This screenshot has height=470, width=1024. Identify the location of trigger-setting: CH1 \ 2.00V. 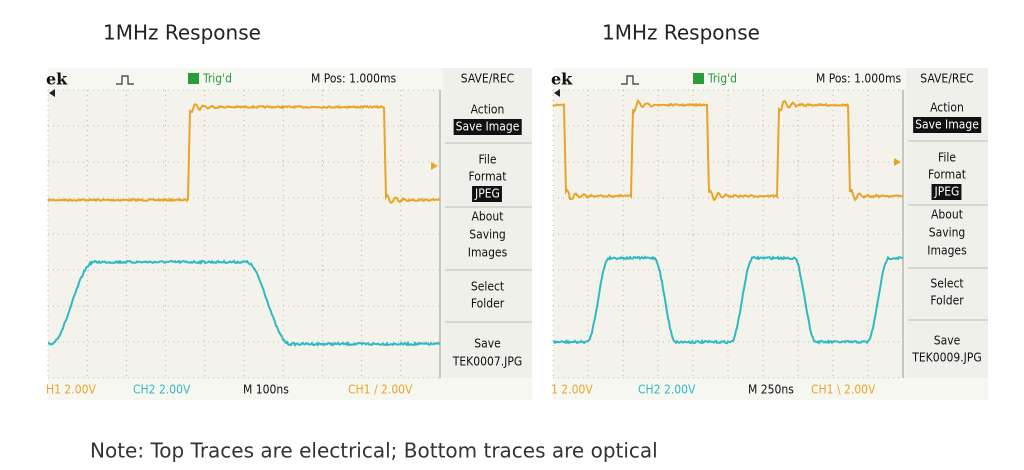
(843, 390).